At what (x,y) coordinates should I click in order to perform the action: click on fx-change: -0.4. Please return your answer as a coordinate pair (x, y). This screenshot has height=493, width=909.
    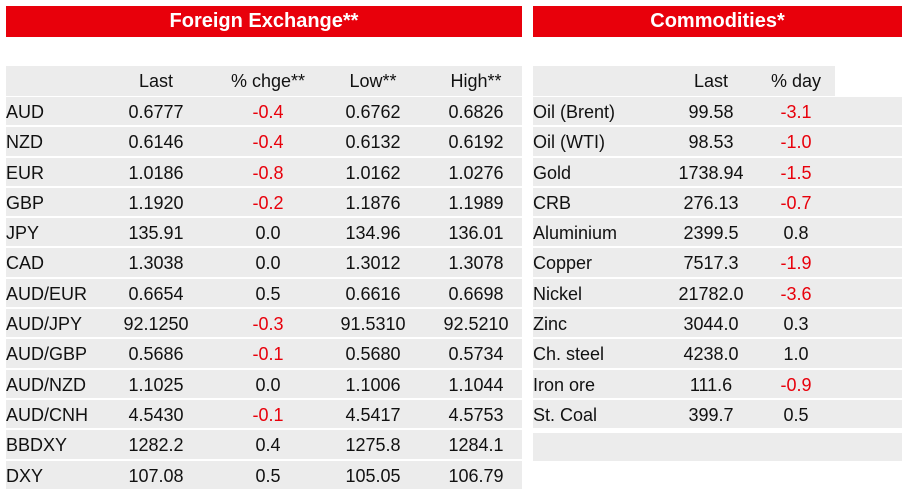
    Looking at the image, I should click on (268, 112).